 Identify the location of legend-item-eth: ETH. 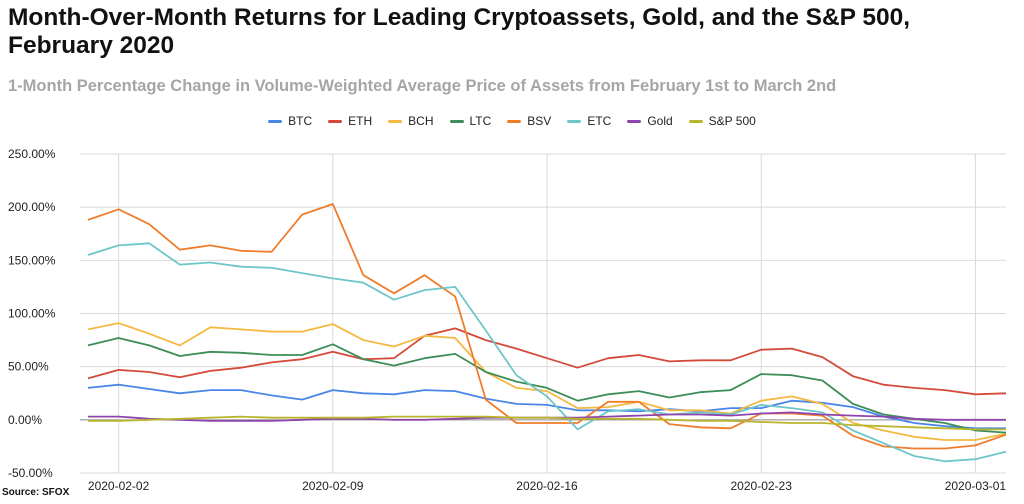
(350, 121).